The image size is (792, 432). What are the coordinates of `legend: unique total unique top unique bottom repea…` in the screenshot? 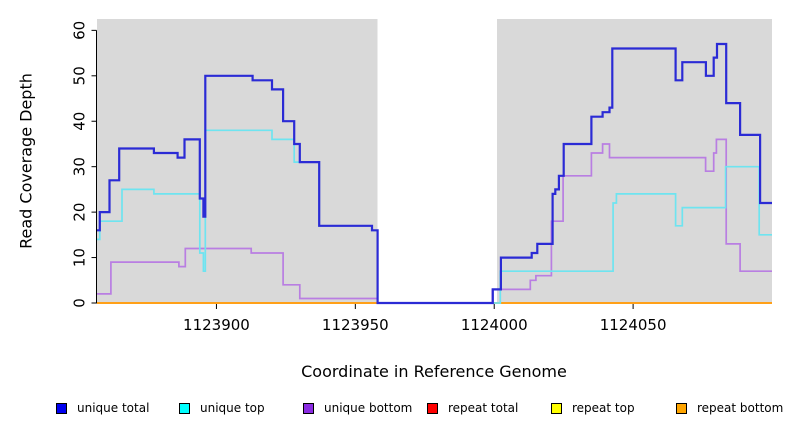 It's located at (396, 409).